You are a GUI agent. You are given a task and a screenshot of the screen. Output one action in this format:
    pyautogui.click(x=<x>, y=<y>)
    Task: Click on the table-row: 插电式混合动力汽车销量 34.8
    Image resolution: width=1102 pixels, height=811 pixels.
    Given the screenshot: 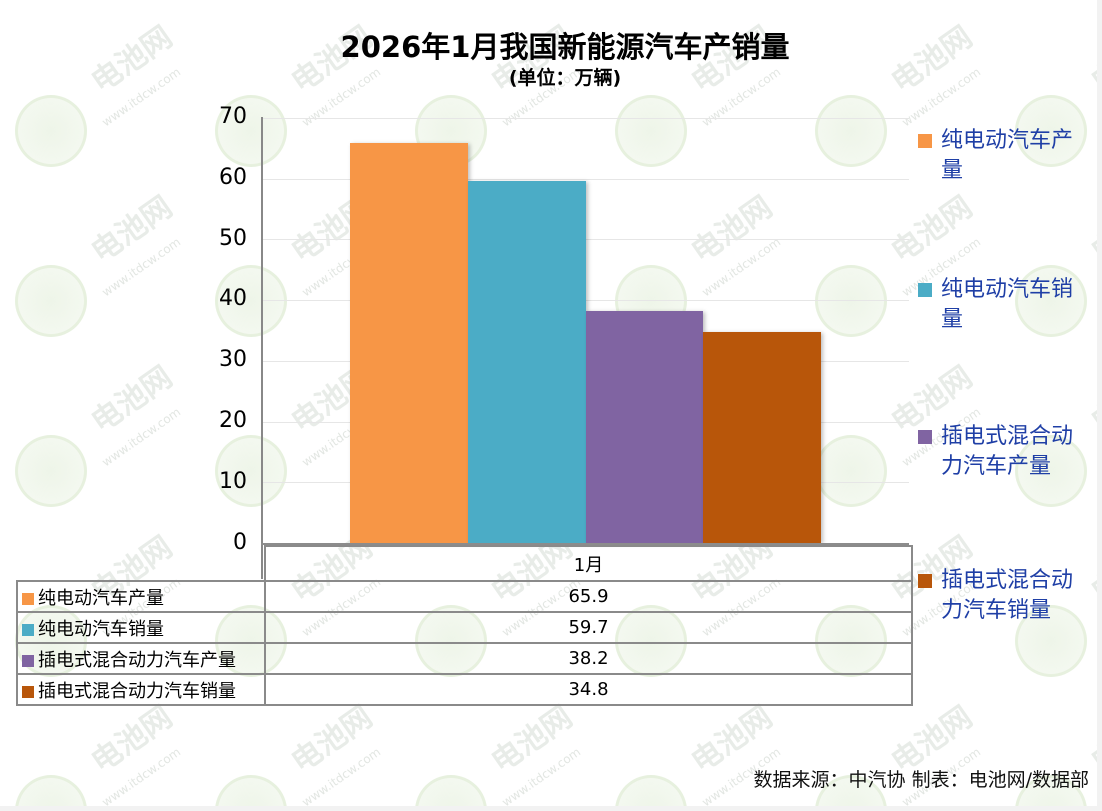 What is the action you would take?
    pyautogui.click(x=464, y=689)
    